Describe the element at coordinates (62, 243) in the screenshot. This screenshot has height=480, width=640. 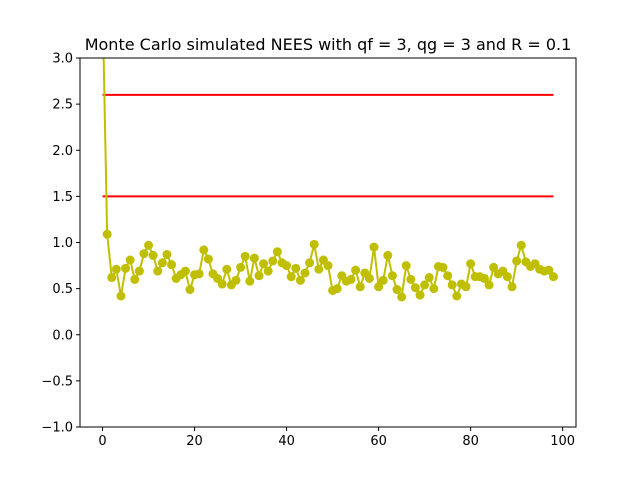
I see `y-tick-label: 1.0` at that location.